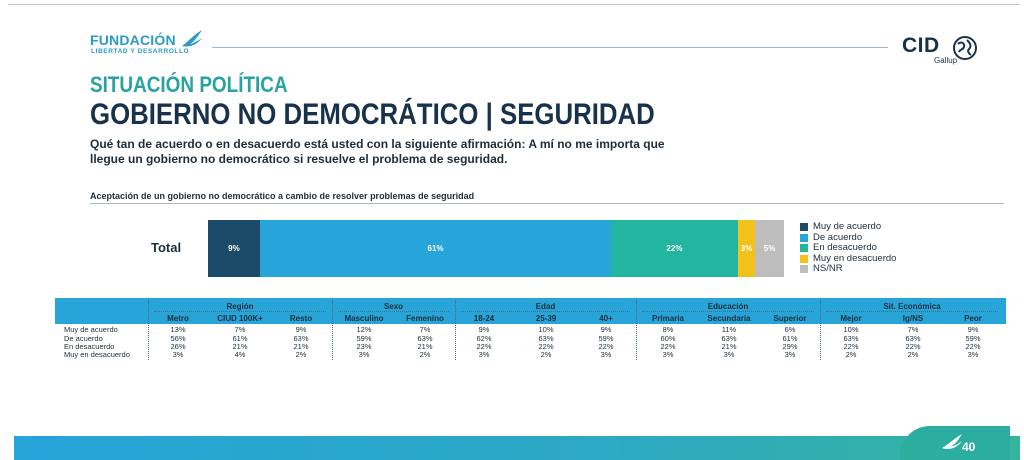  What do you see at coordinates (91, 329) in the screenshot?
I see `table-row-label: Muy de acuerdo` at bounding box center [91, 329].